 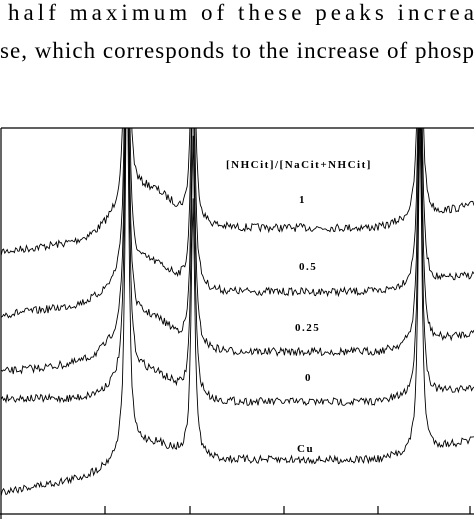 I want to click on trace-label: 0.25, so click(x=307, y=328).